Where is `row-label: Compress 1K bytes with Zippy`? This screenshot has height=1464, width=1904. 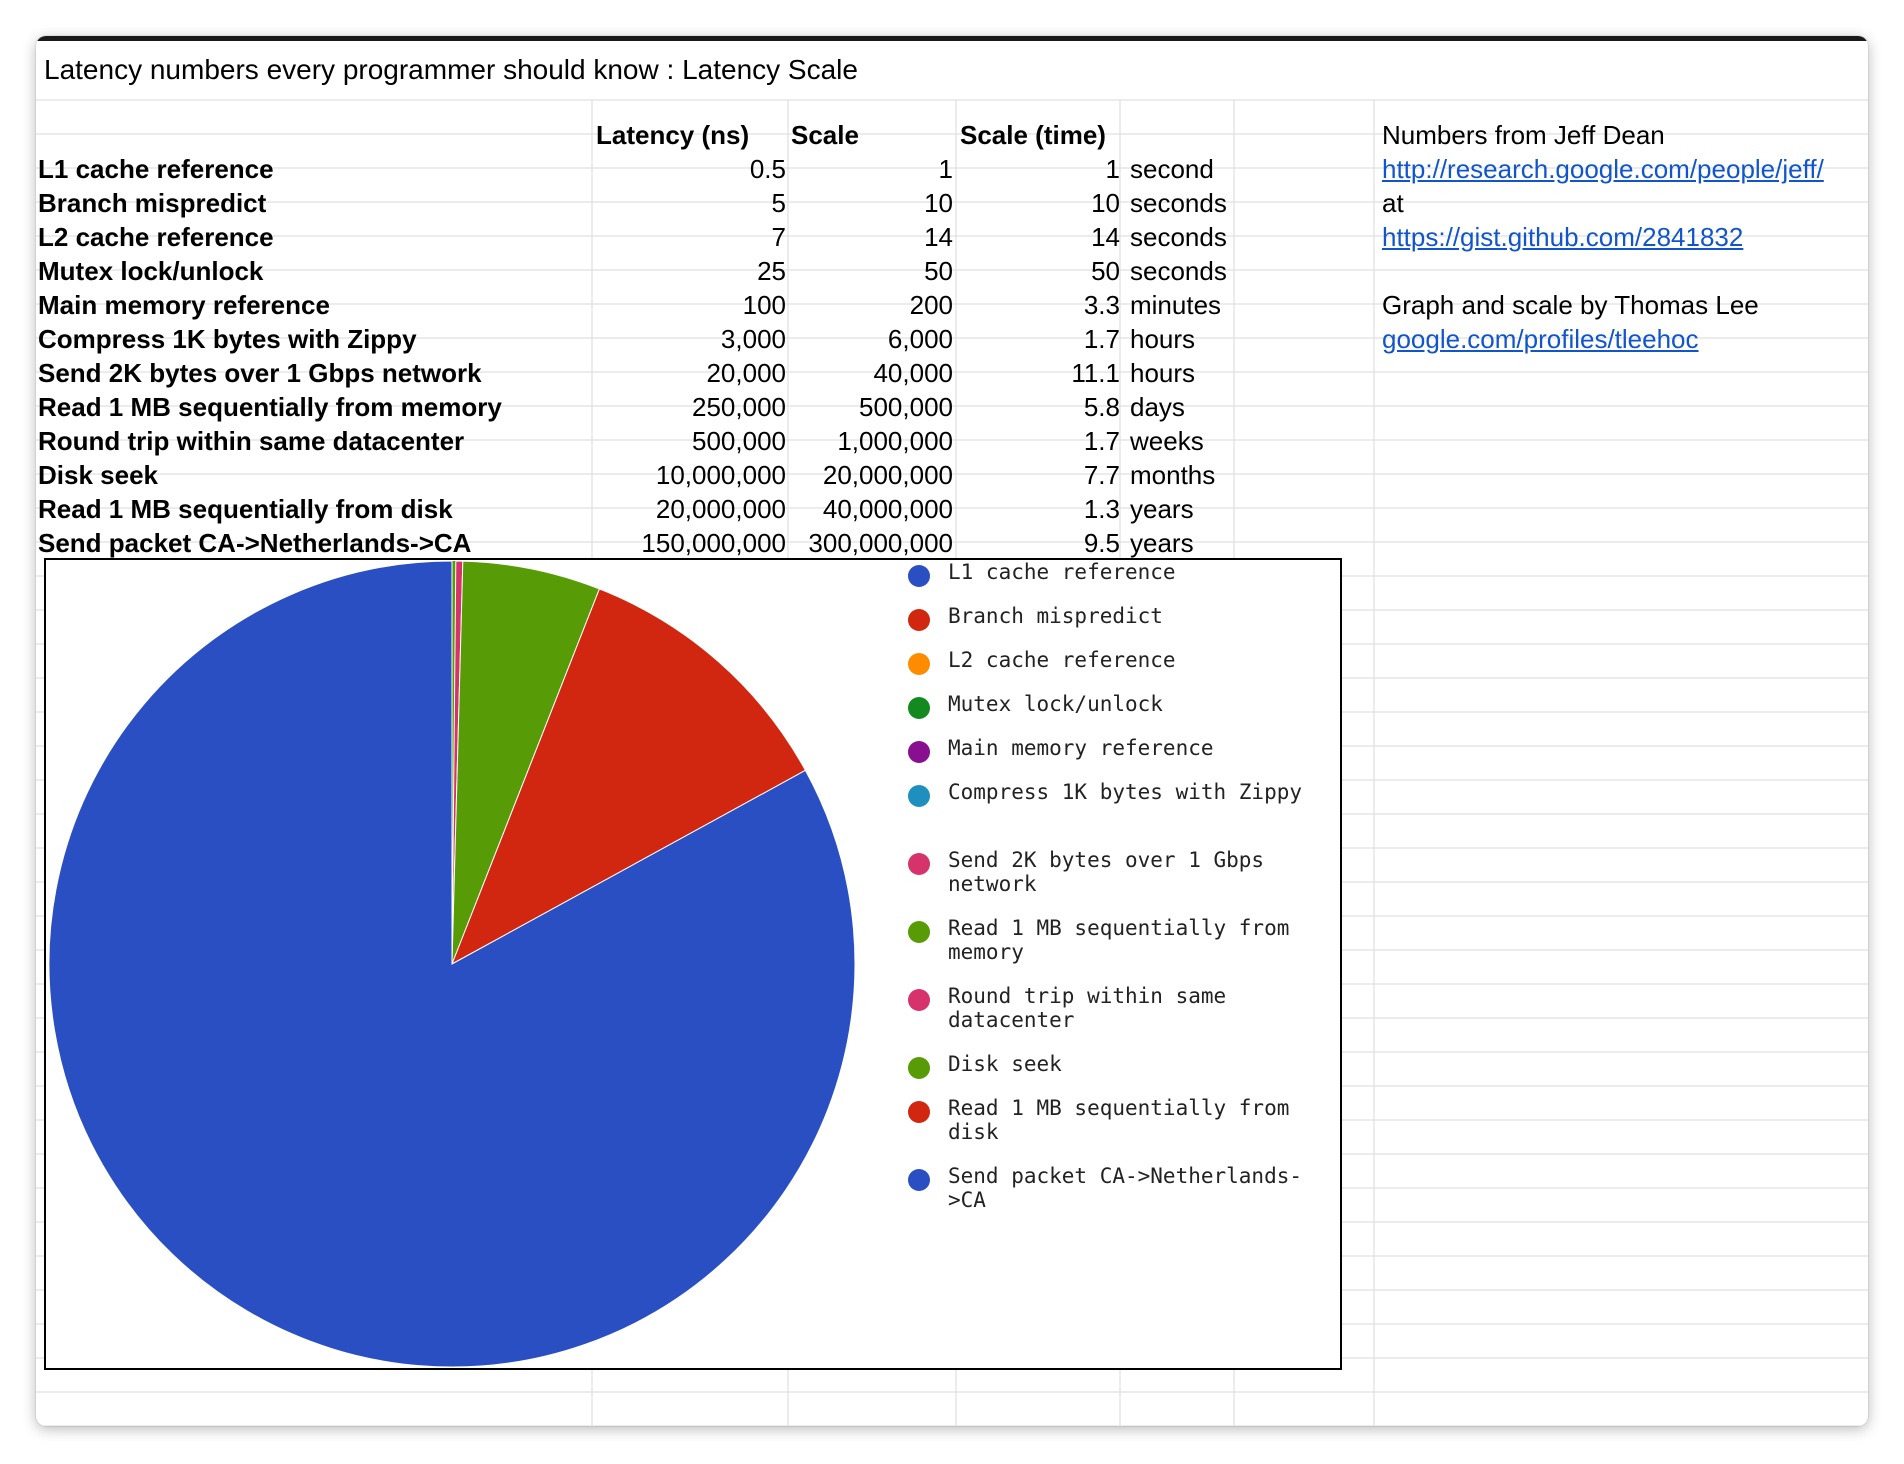
row-label: Compress 1K bytes with Zippy is located at coordinates (227, 339).